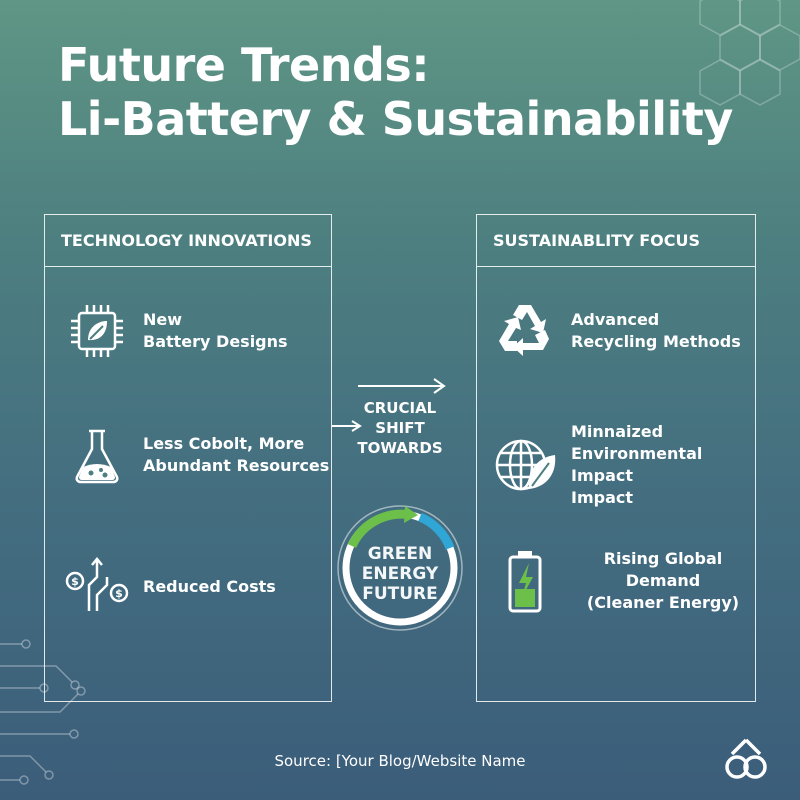 Image resolution: width=800 pixels, height=800 pixels. What do you see at coordinates (236, 454) in the screenshot?
I see `item-label: Less Cobolt, More Abundant Resources` at bounding box center [236, 454].